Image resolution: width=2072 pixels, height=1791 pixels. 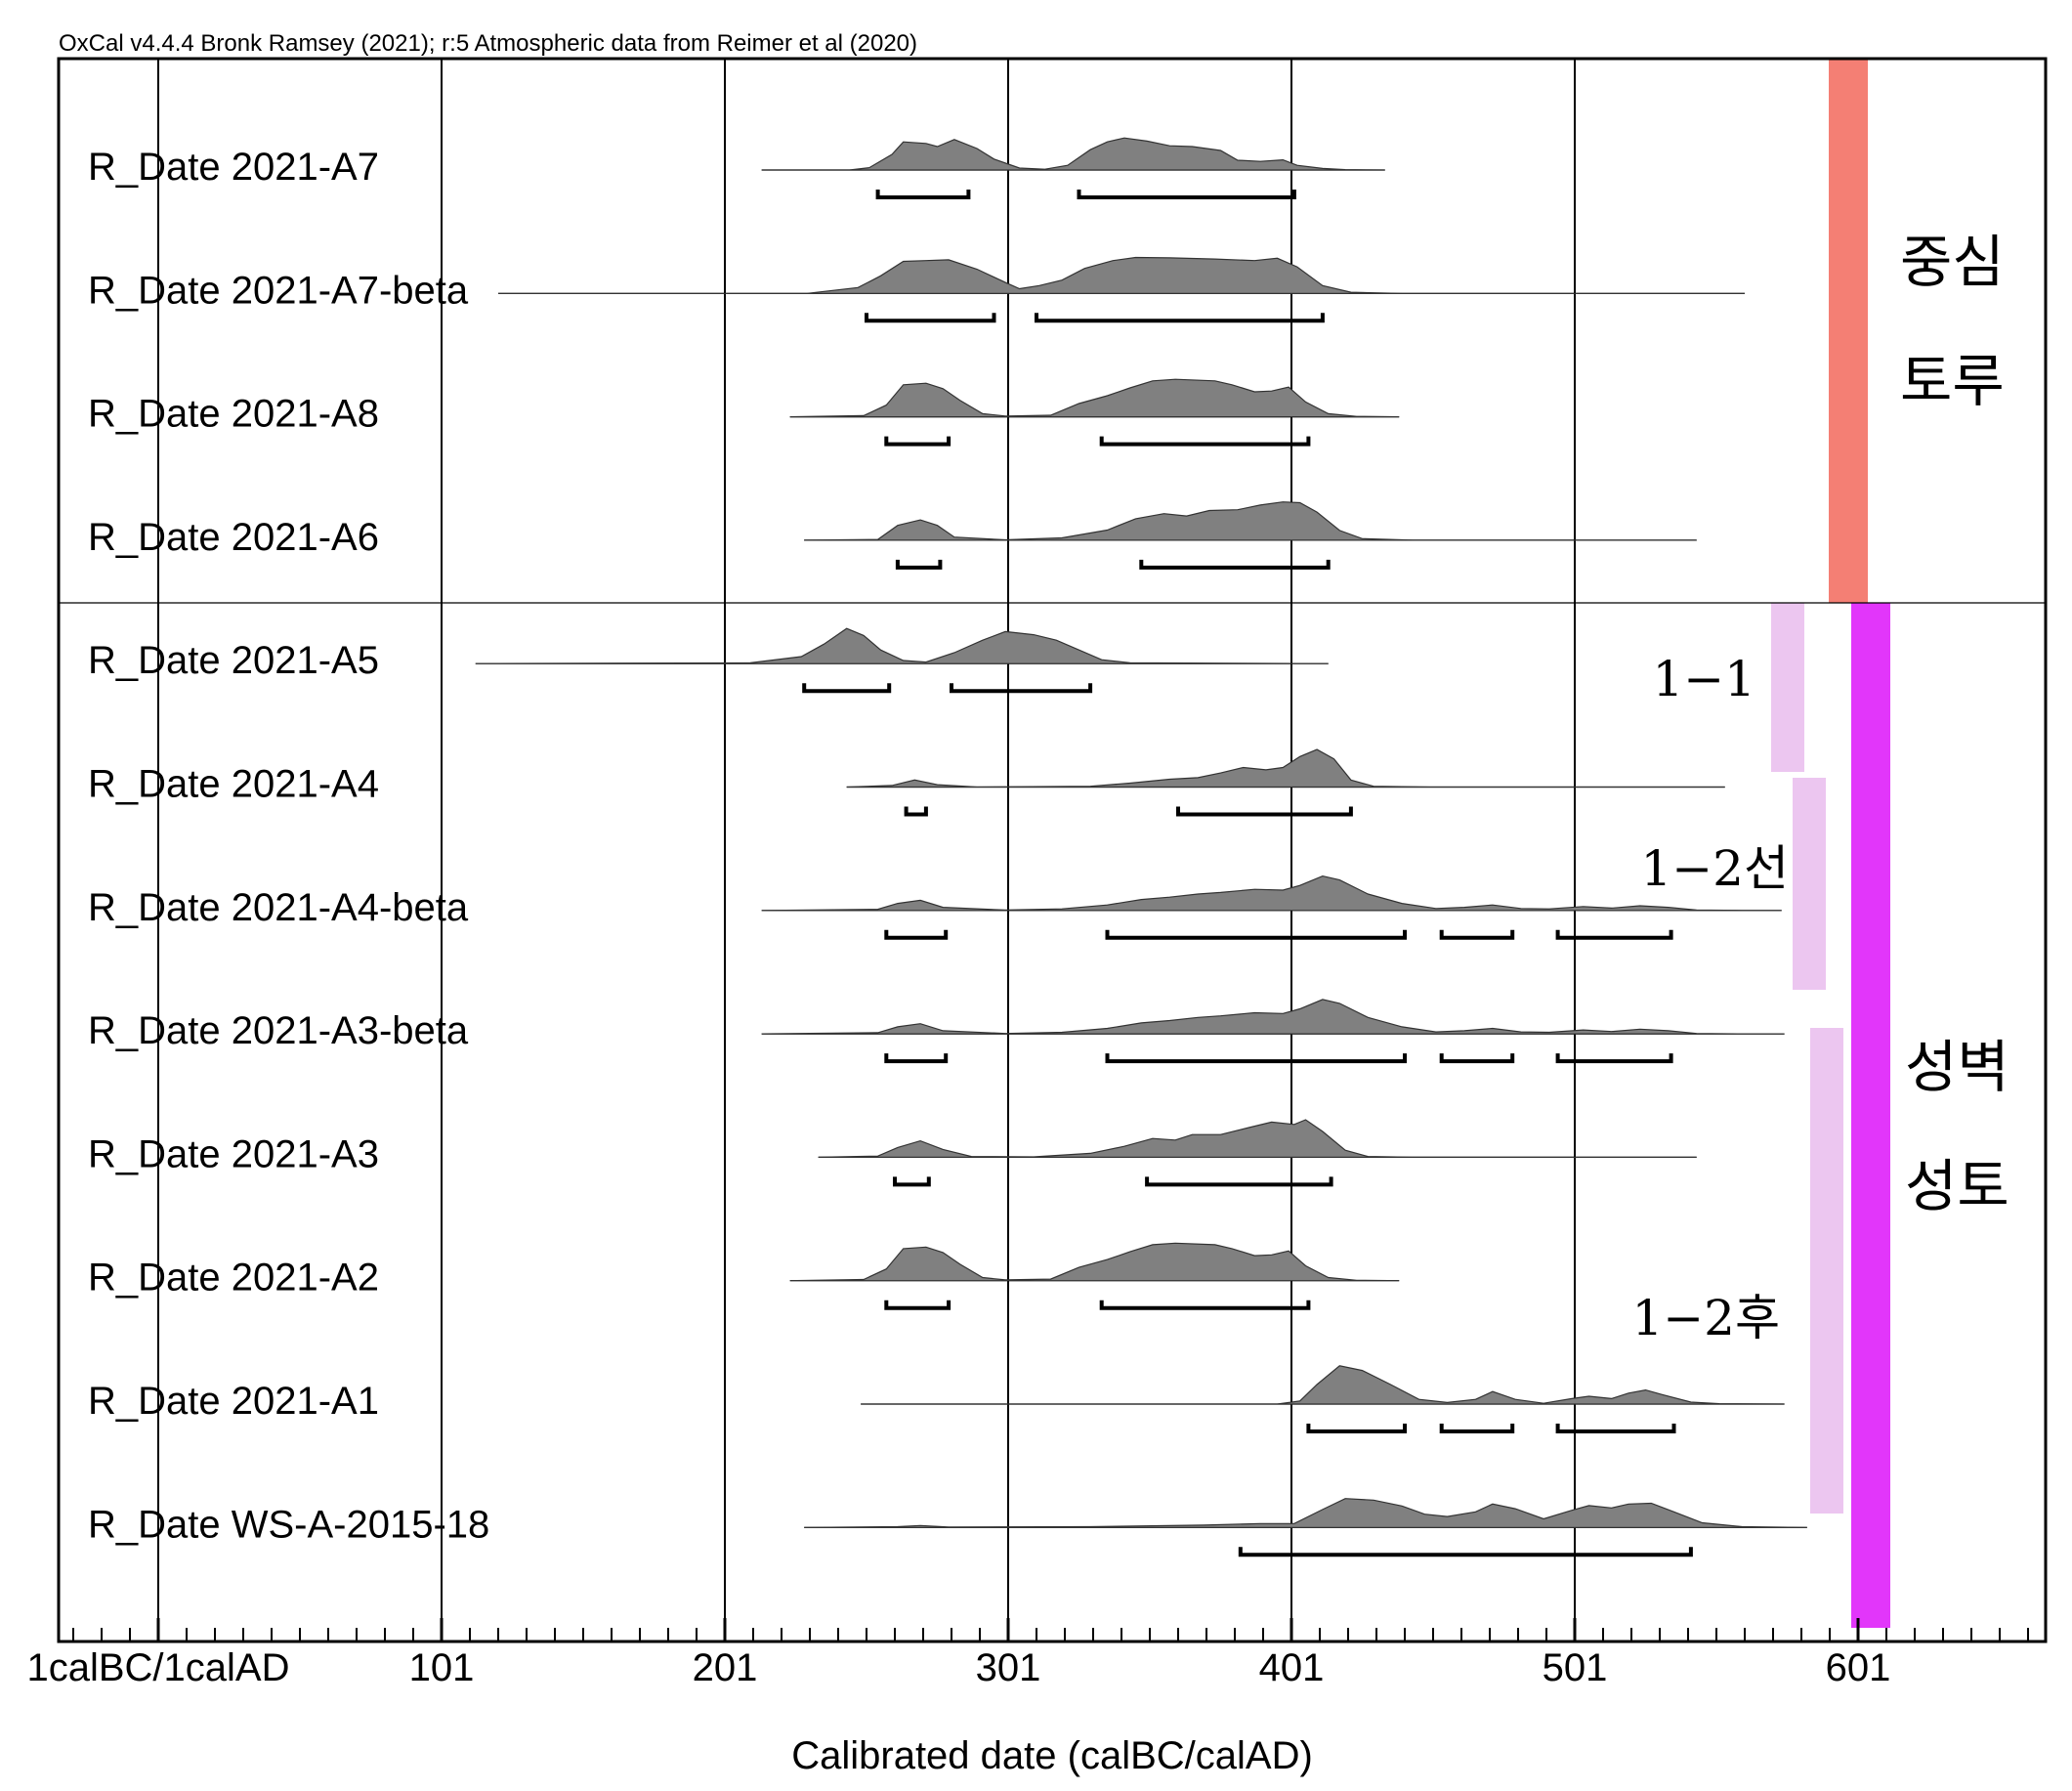 I want to click on subphase-bar-1-2-late, so click(x=1827, y=1271).